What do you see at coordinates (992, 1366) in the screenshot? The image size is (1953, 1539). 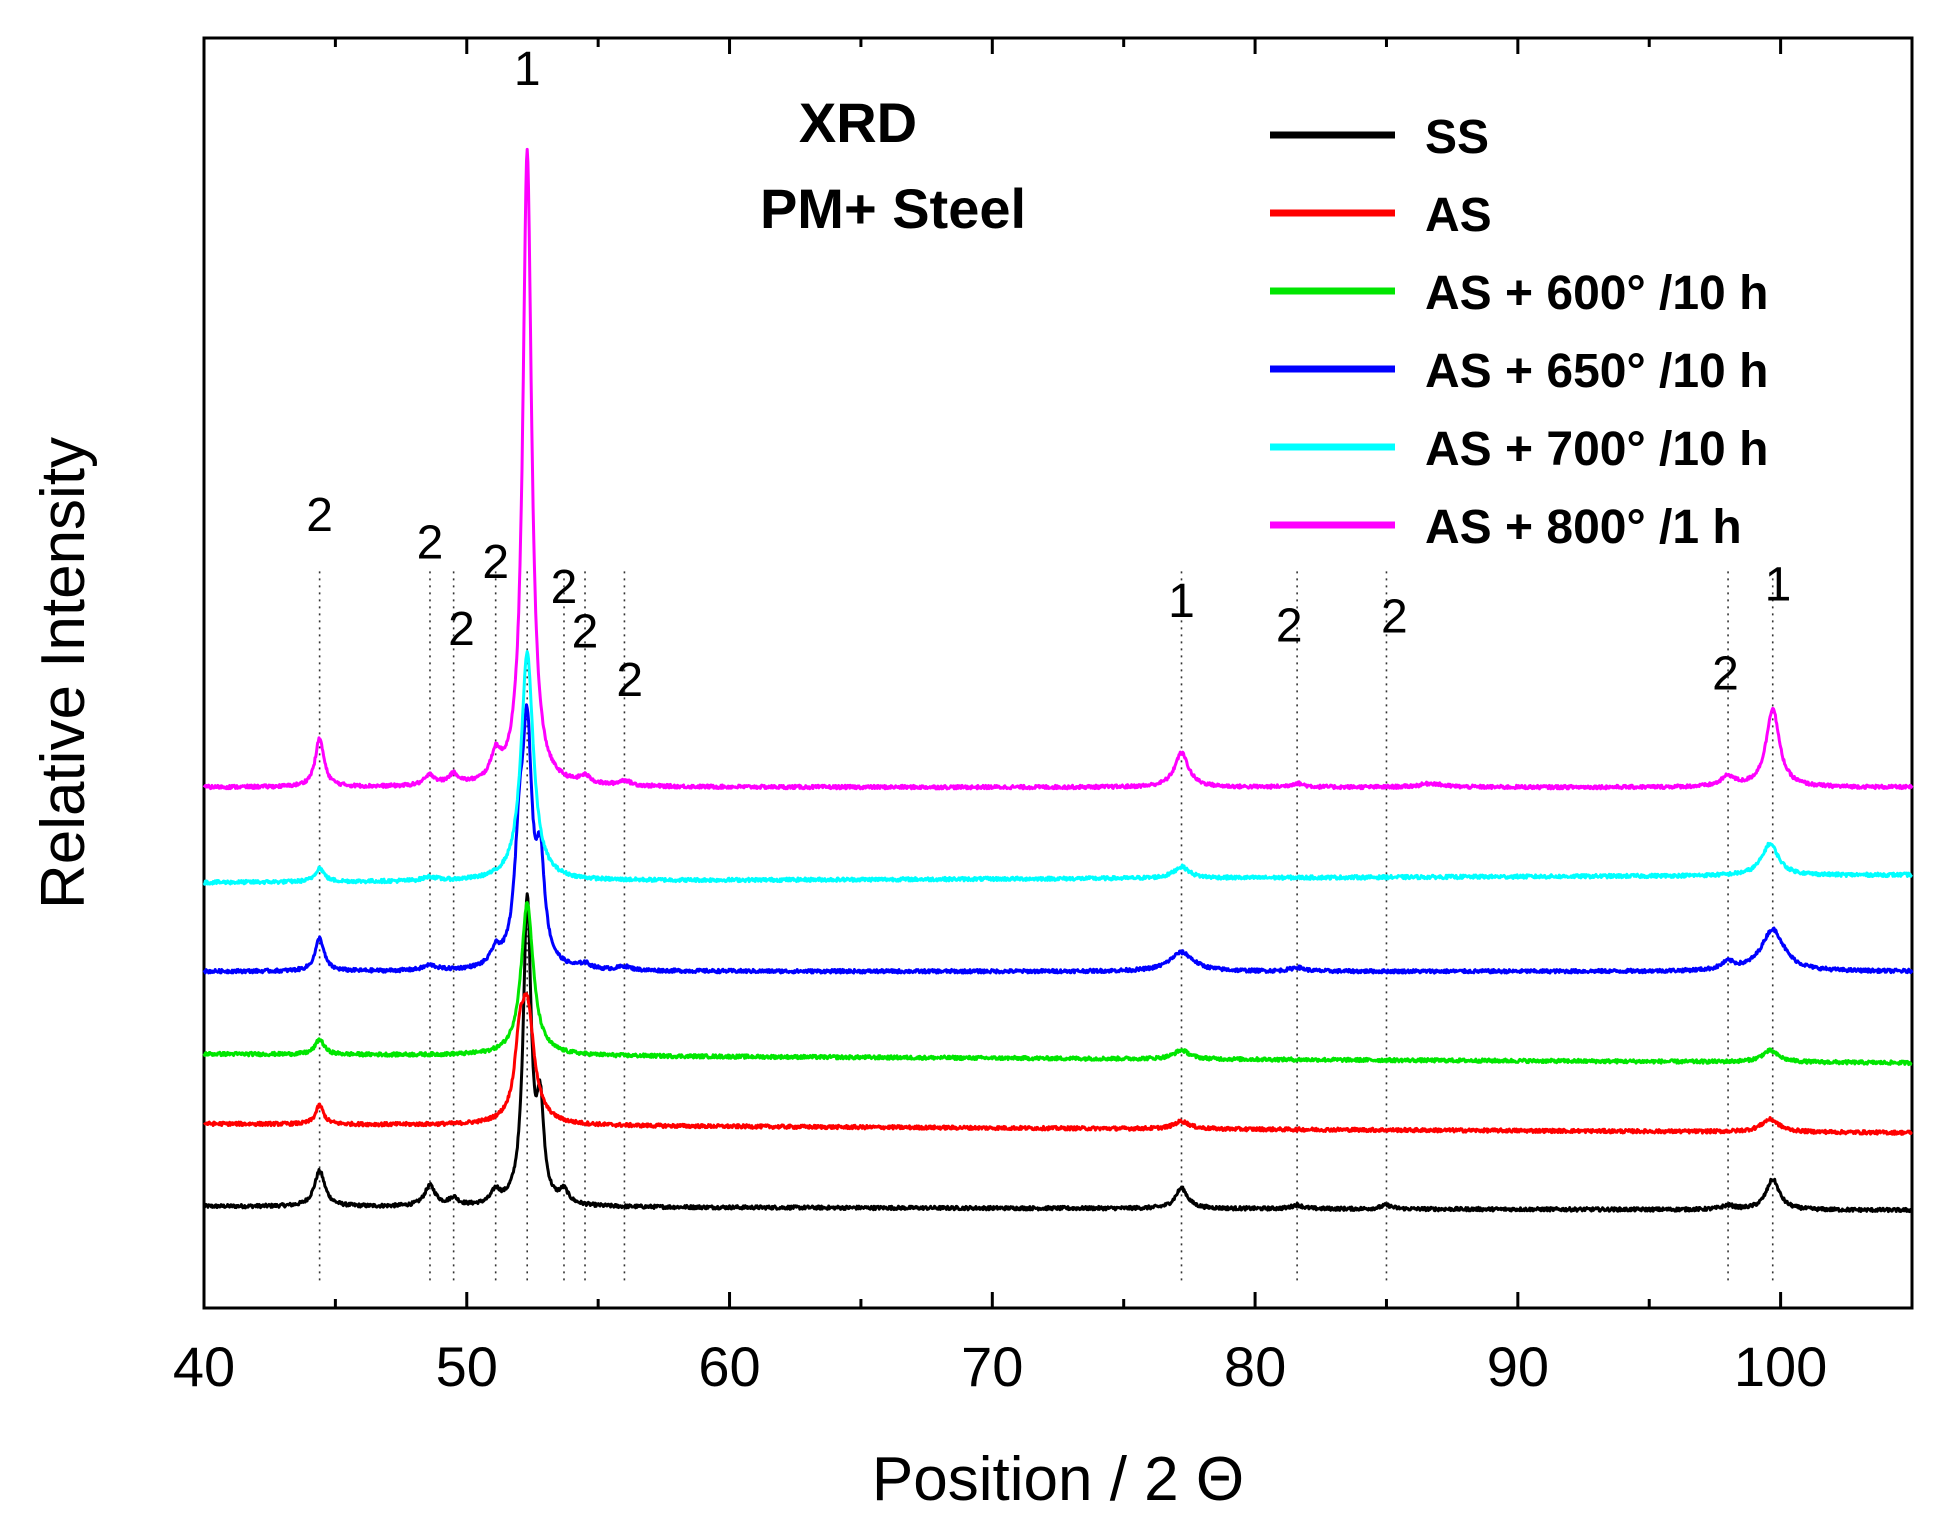 I see `x-tick-label: 70` at bounding box center [992, 1366].